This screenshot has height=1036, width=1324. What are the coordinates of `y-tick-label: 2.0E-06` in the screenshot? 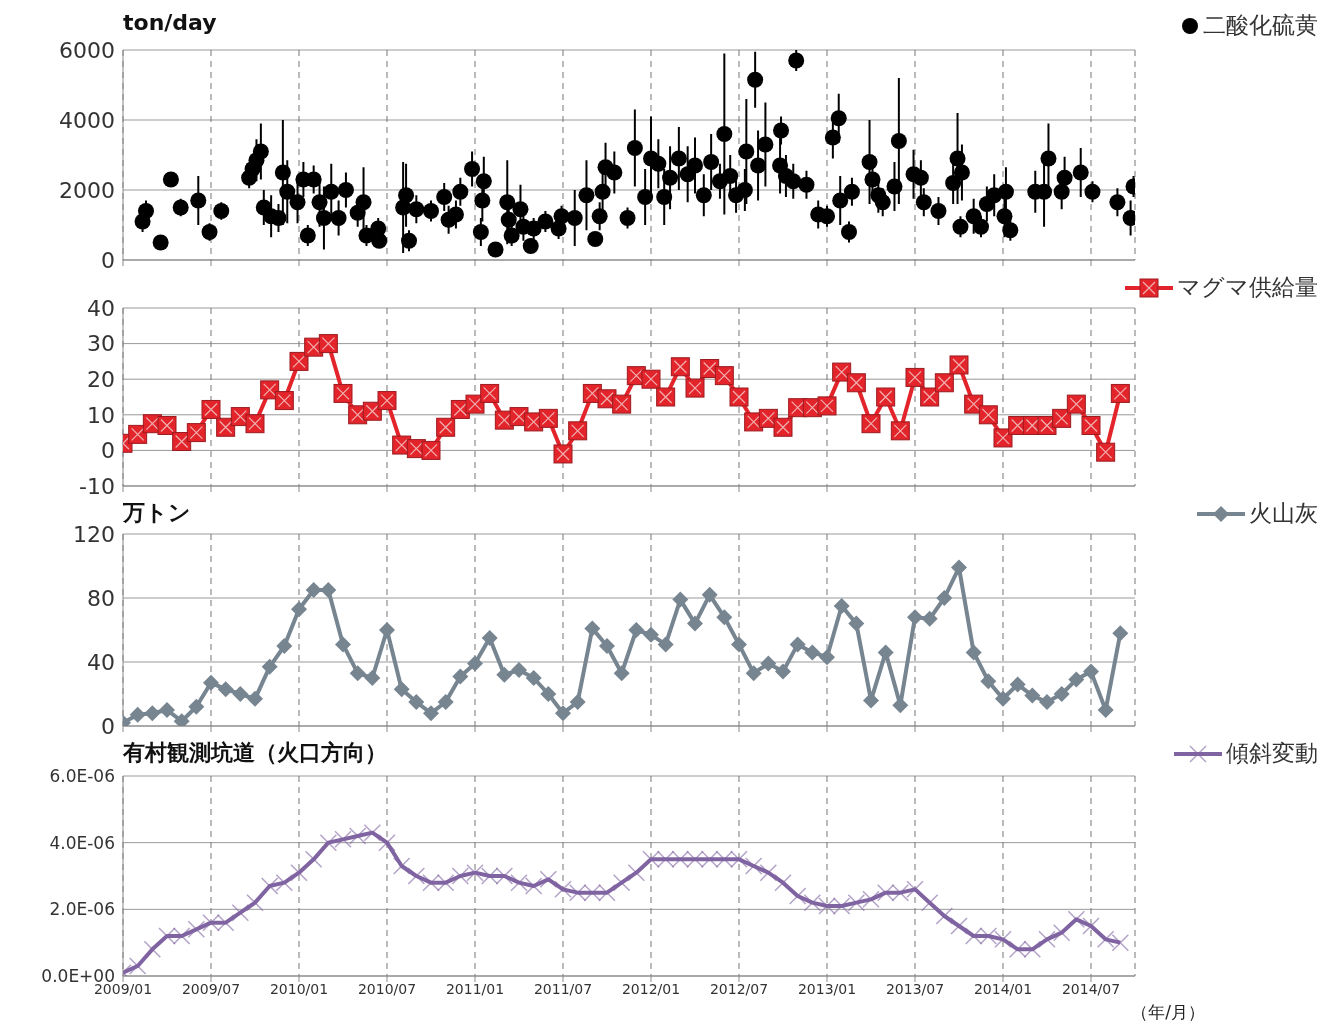 It's located at (82, 909).